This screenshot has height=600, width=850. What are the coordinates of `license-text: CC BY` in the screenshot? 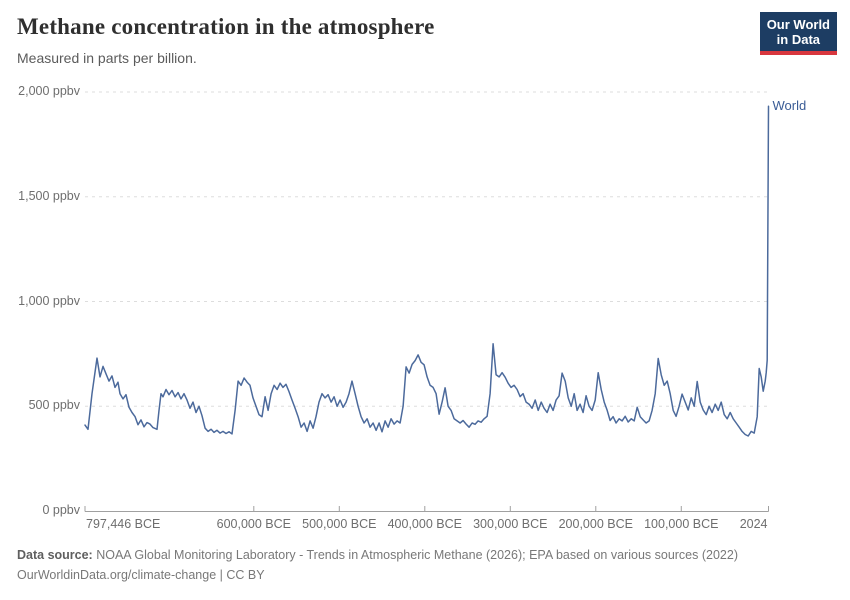 It's located at (245, 575).